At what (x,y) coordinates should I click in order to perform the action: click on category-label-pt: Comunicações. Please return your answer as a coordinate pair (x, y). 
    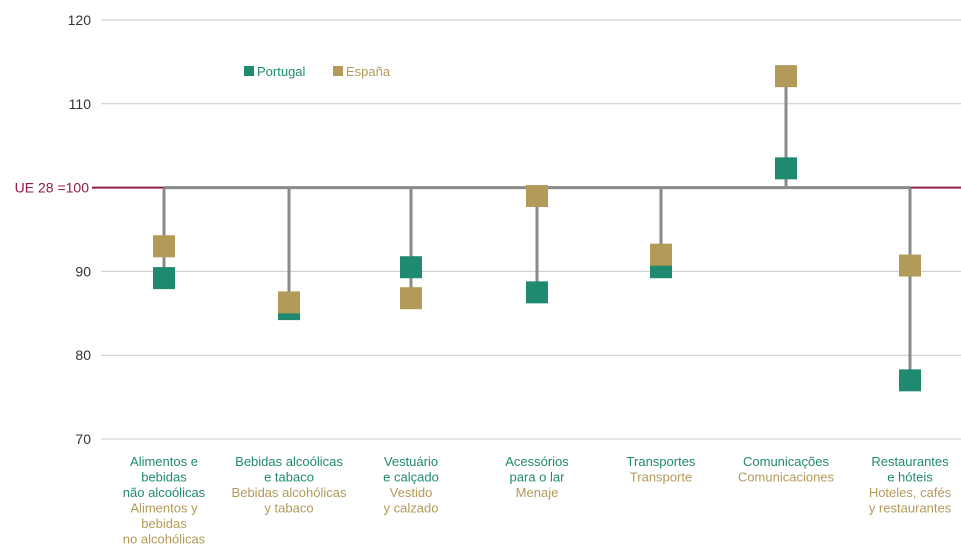
    Looking at the image, I should click on (786, 461).